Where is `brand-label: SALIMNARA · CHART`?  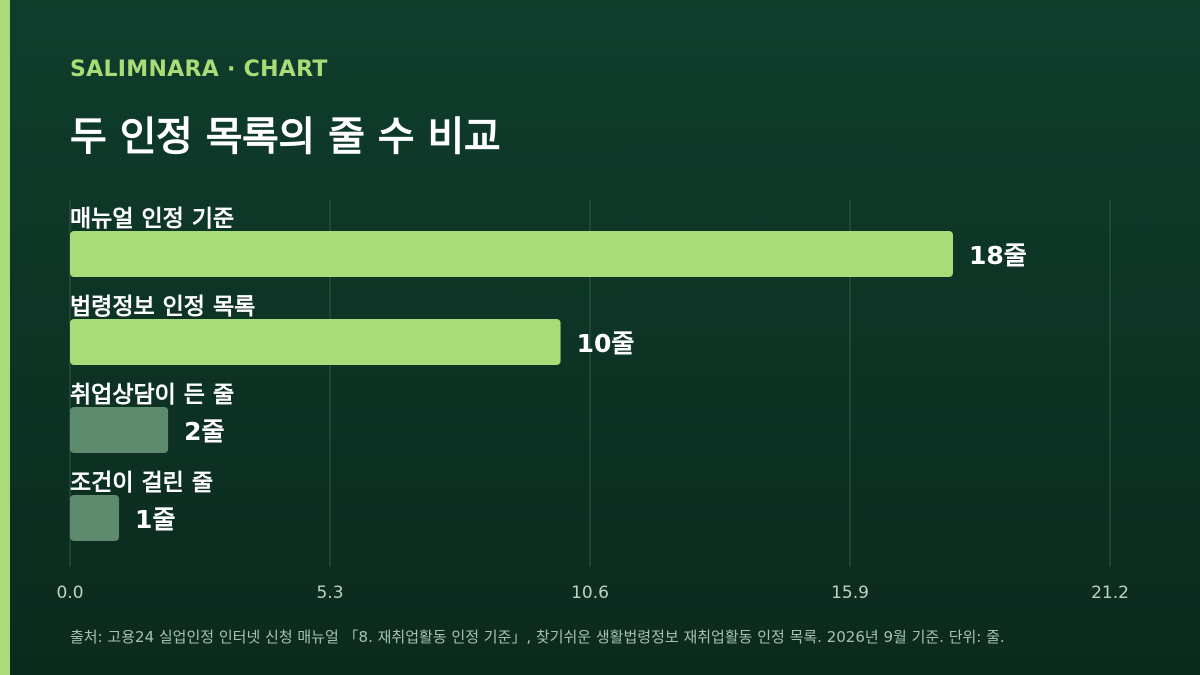 brand-label: SALIMNARA · CHART is located at coordinates (199, 69).